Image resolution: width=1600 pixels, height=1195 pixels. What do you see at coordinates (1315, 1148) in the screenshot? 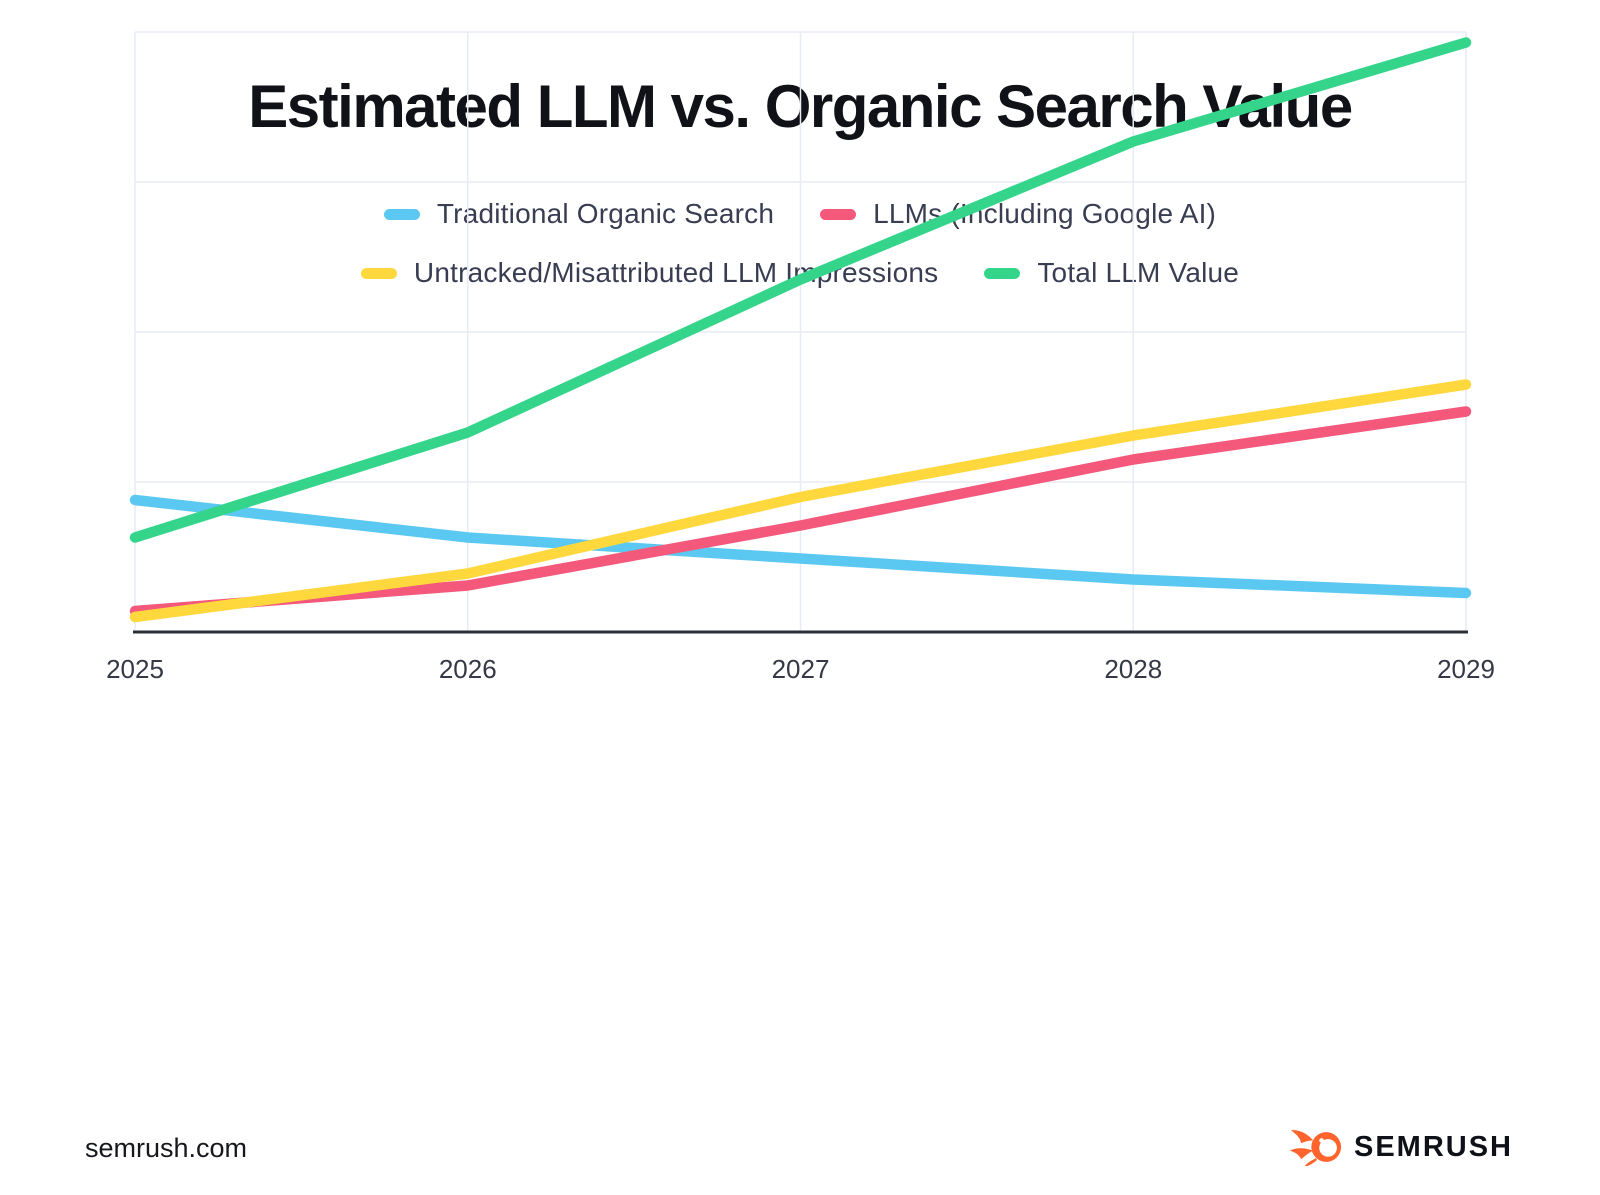
I see `semrush-flame-icon` at bounding box center [1315, 1148].